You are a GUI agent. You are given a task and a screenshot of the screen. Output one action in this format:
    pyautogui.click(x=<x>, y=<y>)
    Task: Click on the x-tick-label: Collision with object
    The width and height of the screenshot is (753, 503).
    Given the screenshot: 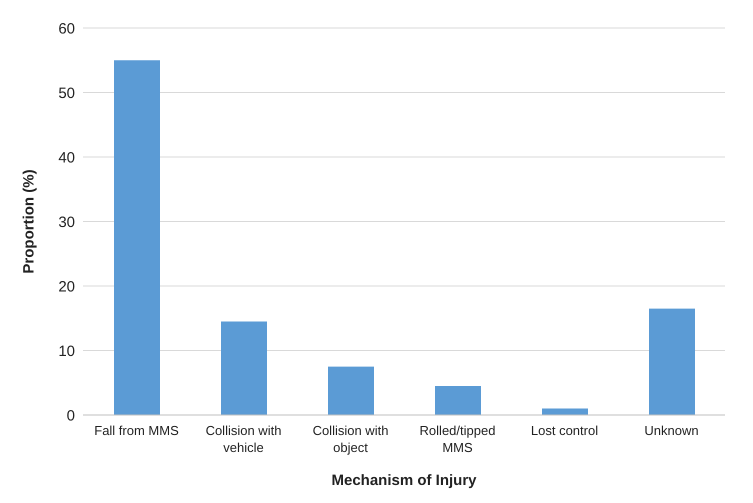 What is the action you would take?
    pyautogui.click(x=350, y=439)
    